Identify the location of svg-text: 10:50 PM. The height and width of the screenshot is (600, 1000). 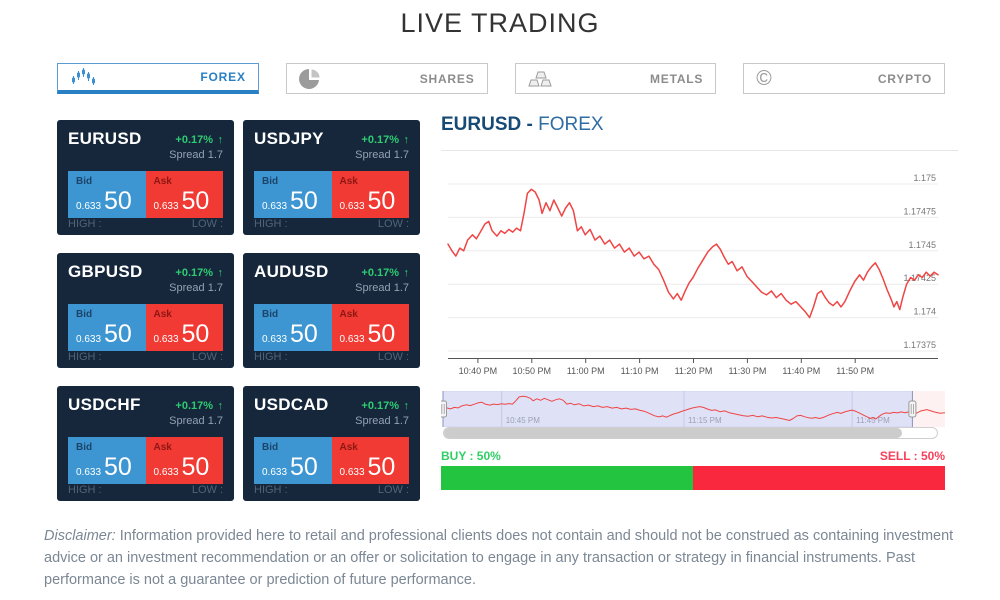
(532, 371).